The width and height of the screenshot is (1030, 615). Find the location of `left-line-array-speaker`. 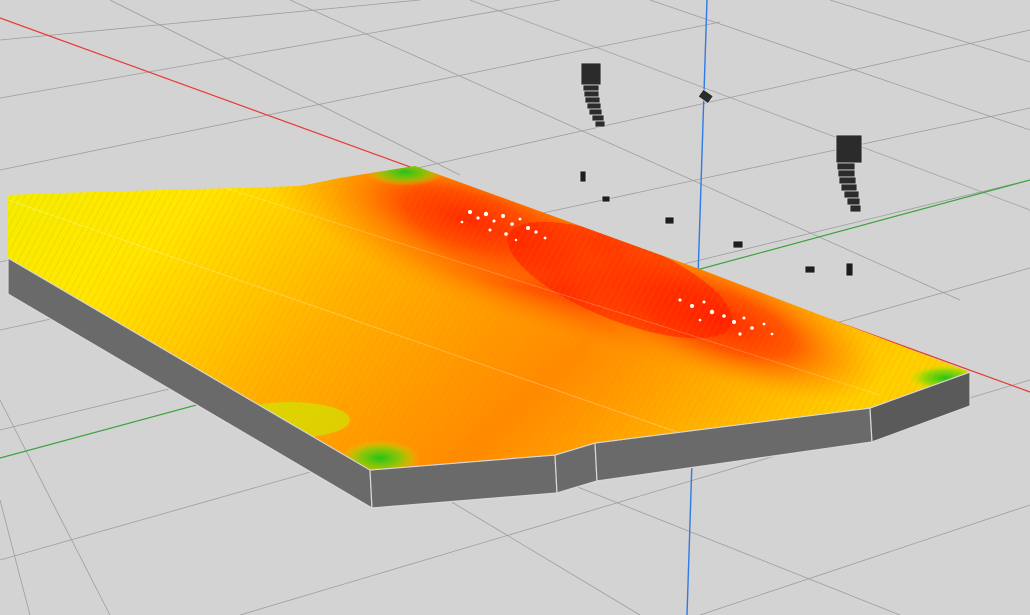

left-line-array-speaker is located at coordinates (593, 95).